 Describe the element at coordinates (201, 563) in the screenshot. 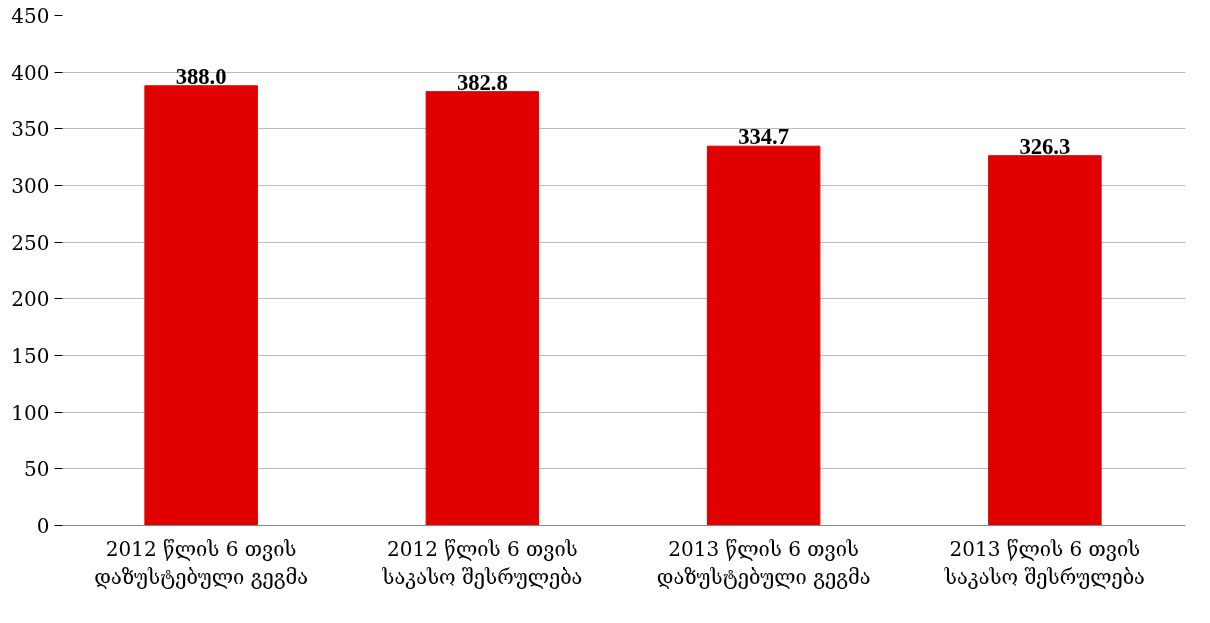

I see `x-tick-label: 2012 წლის 6 თვის დაზუსტებული გეგმა` at that location.